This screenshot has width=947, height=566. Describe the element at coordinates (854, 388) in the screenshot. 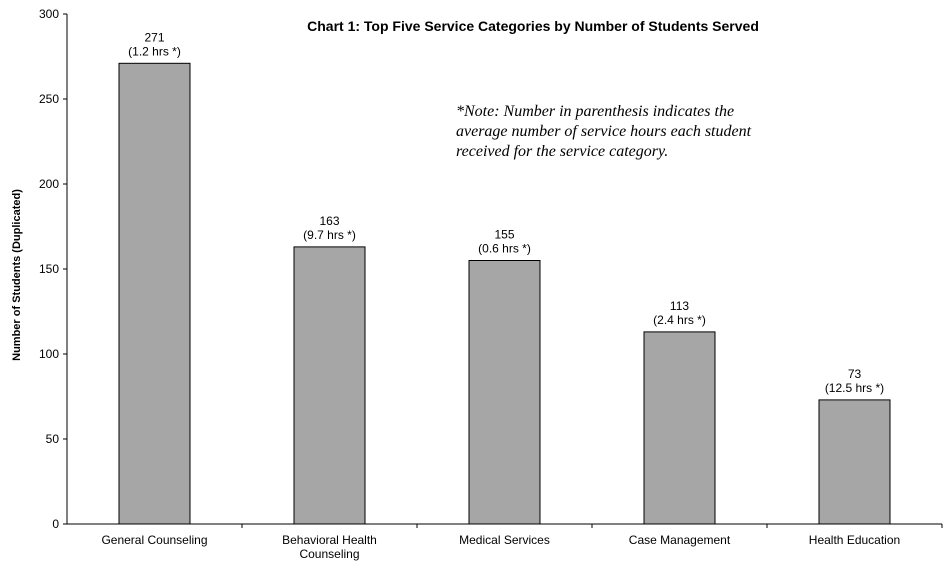

I see `bar-hours-label: (12.5 hrs *)` at that location.